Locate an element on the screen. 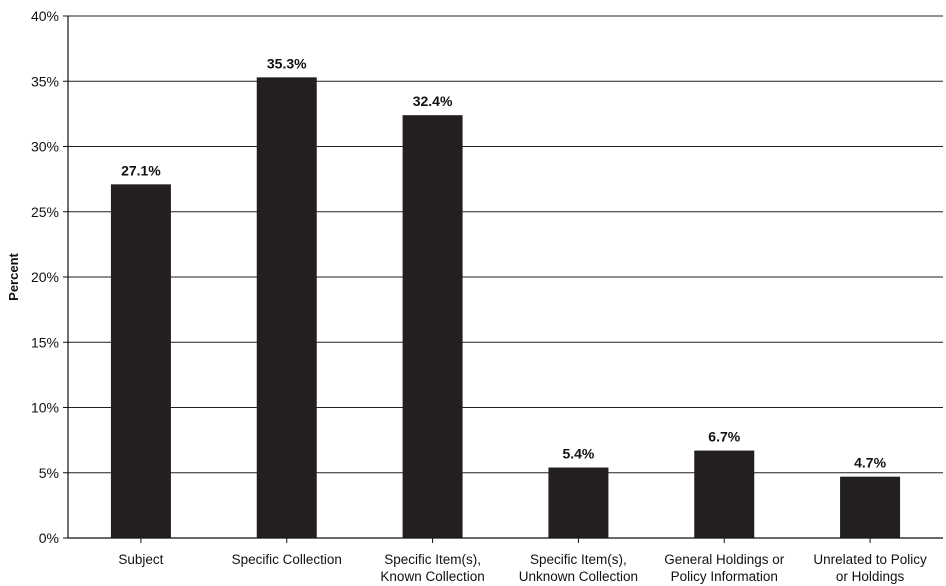 This screenshot has width=946, height=586. y-axis-label: Percent is located at coordinates (13, 276).